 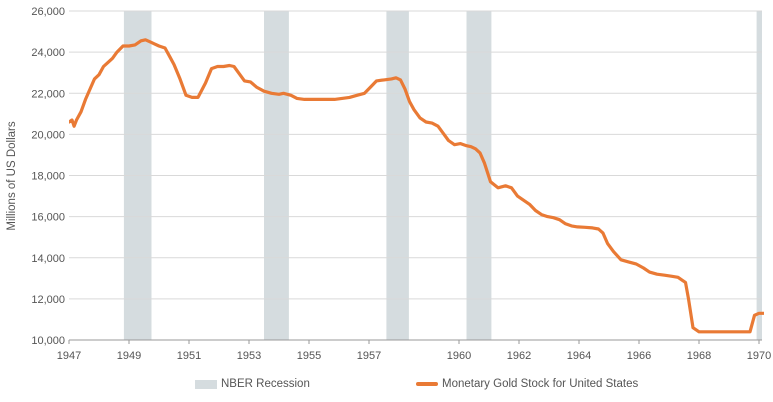 I want to click on y-tick-label: 24,000, so click(x=48, y=53).